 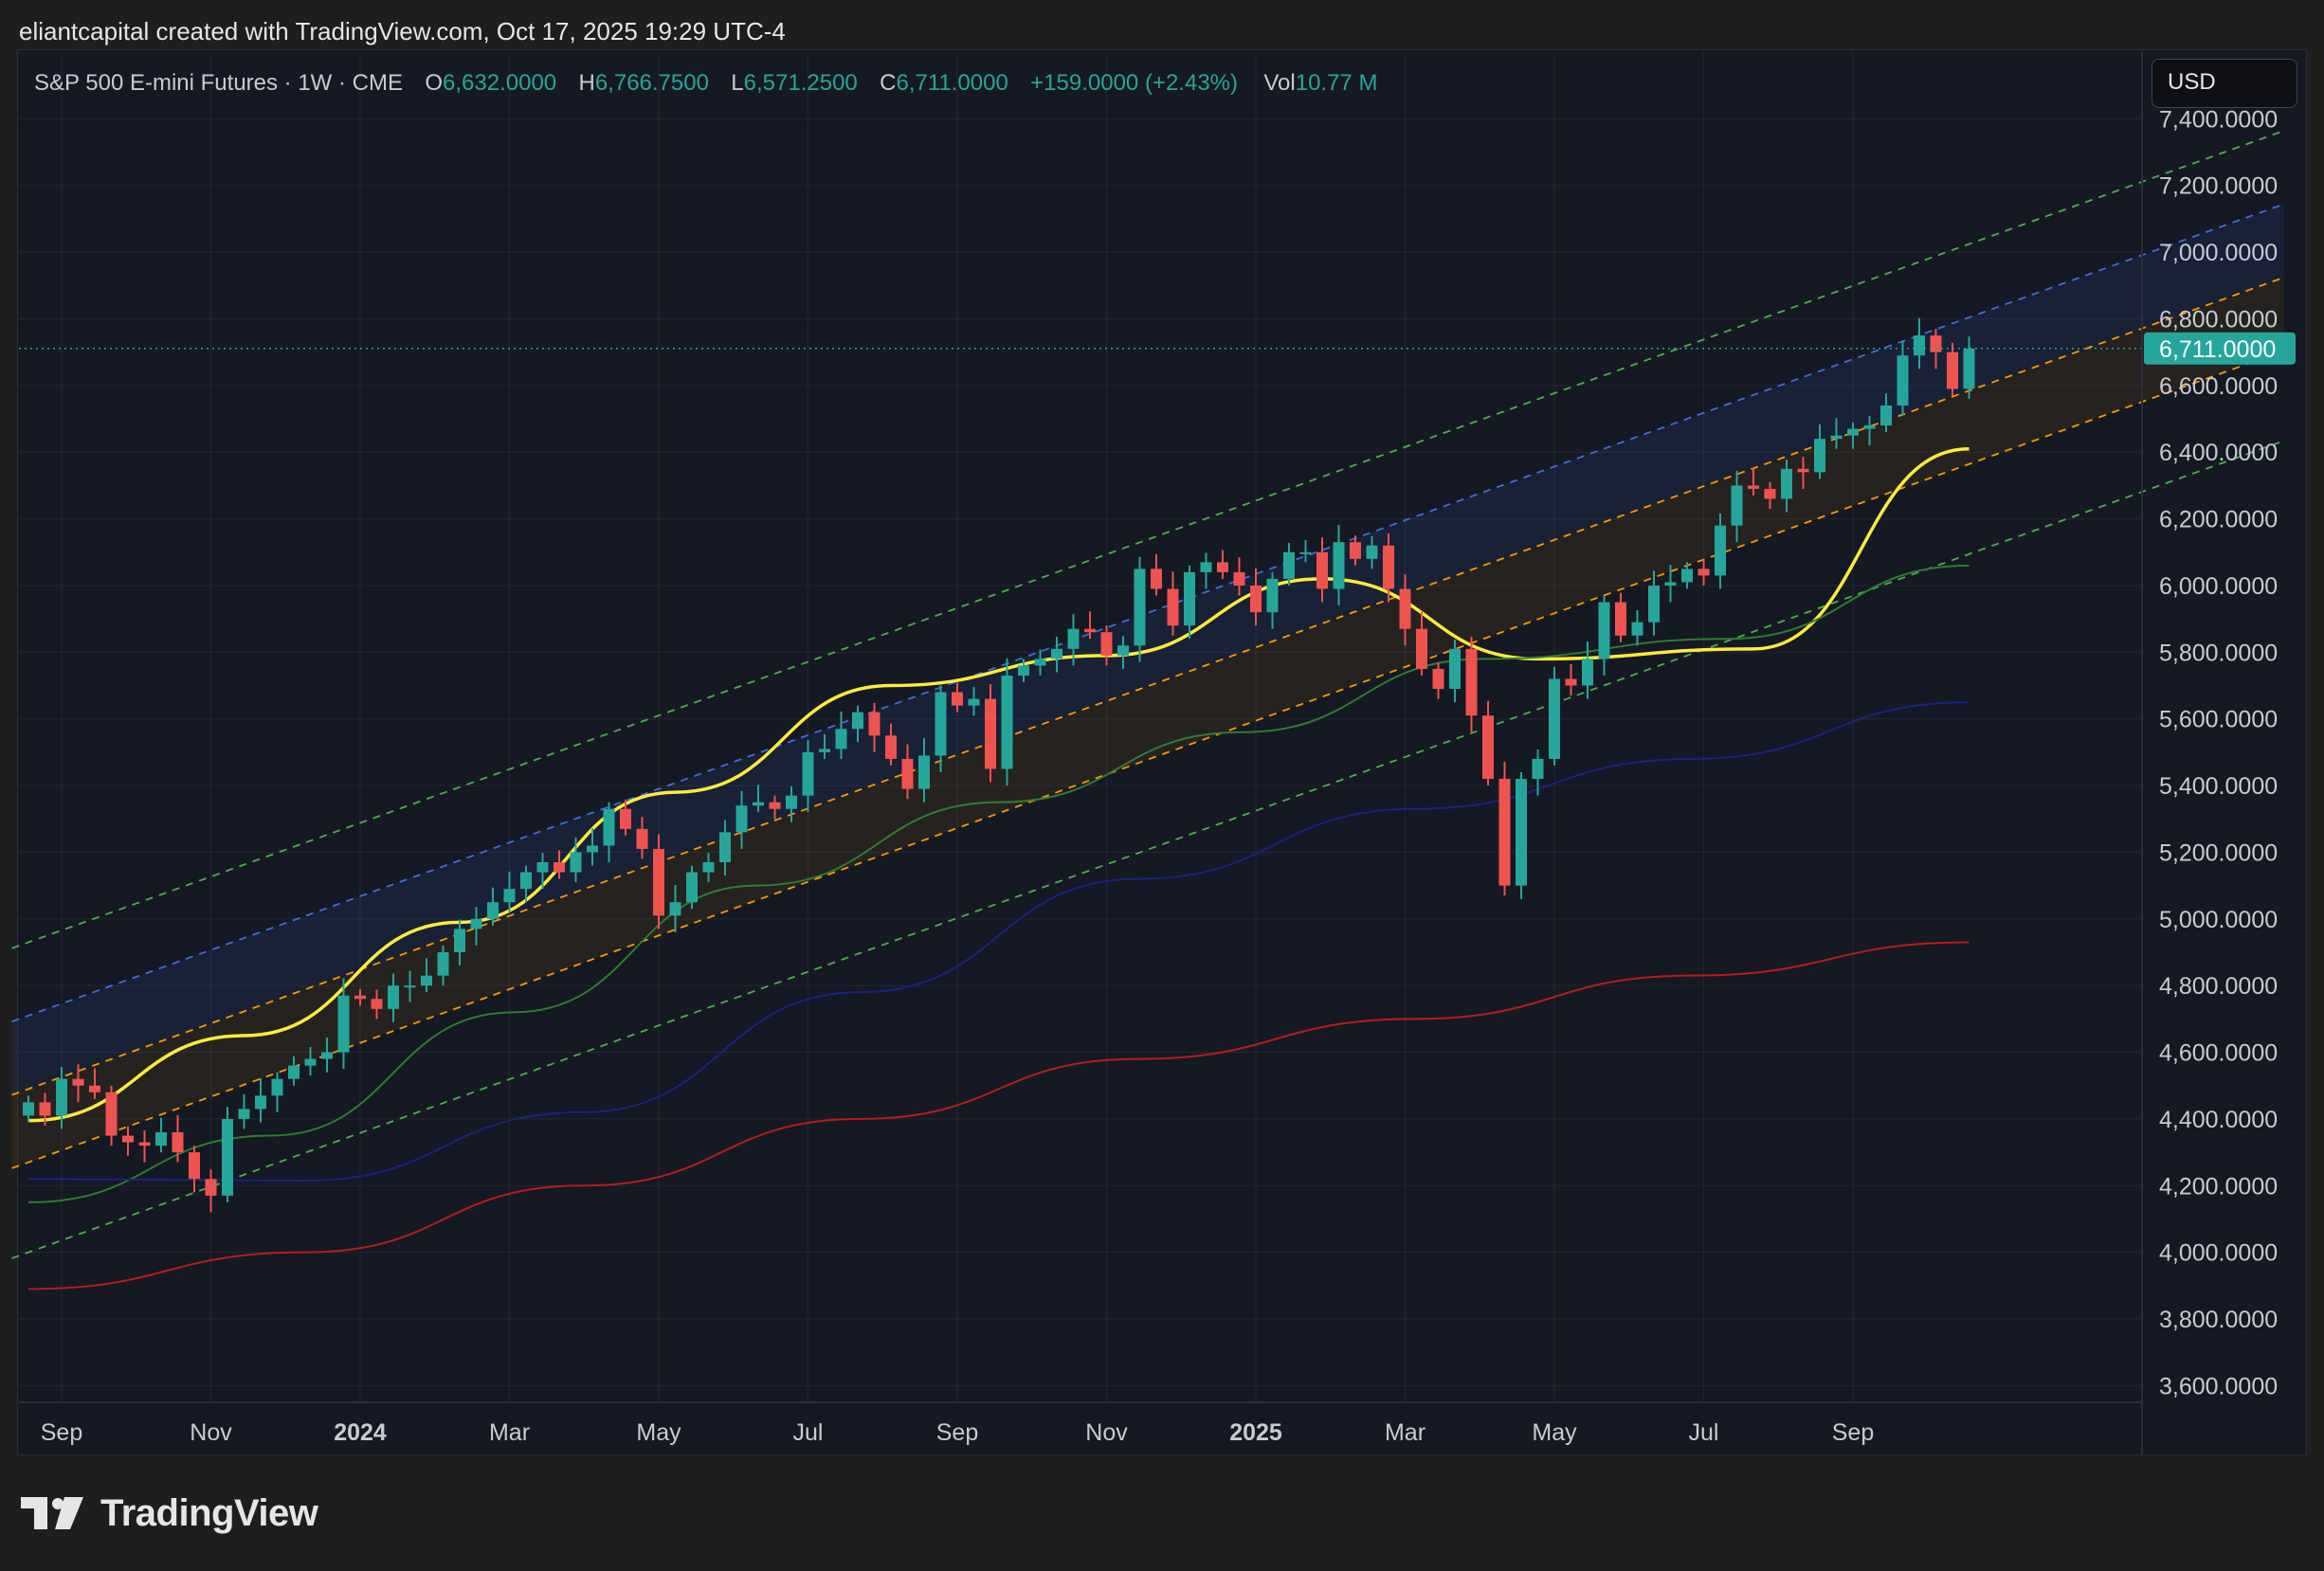 I want to click on y-tick-label: 4,000.0000, so click(x=2218, y=1253).